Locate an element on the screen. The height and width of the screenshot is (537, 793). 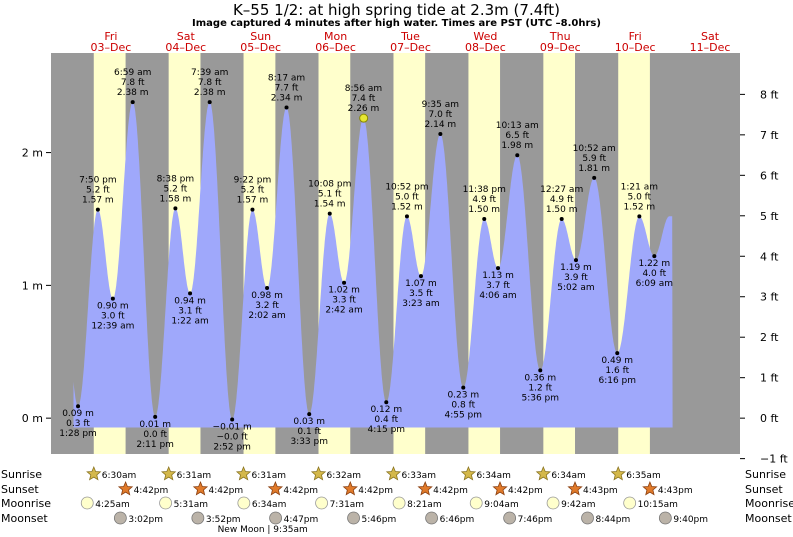
day-name-label: Wed is located at coordinates (485, 36).